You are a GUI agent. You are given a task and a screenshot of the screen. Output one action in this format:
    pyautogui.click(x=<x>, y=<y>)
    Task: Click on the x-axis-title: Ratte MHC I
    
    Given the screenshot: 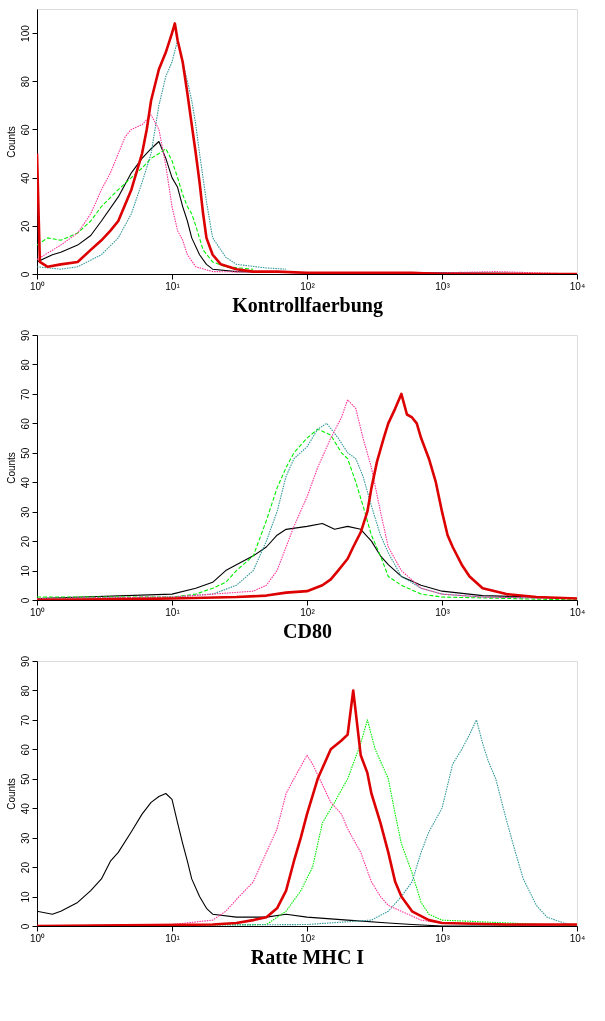 What is the action you would take?
    pyautogui.click(x=307, y=956)
    